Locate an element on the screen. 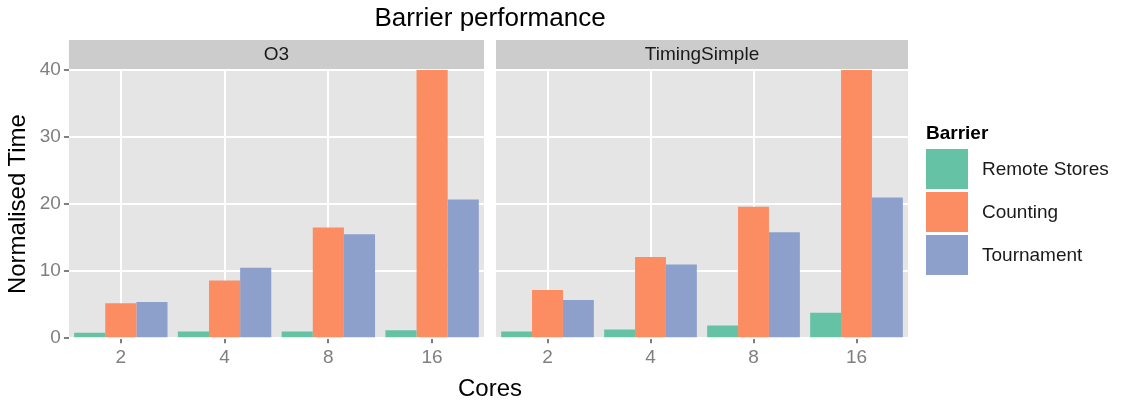  chart-title: Barrier performance is located at coordinates (490, 17).